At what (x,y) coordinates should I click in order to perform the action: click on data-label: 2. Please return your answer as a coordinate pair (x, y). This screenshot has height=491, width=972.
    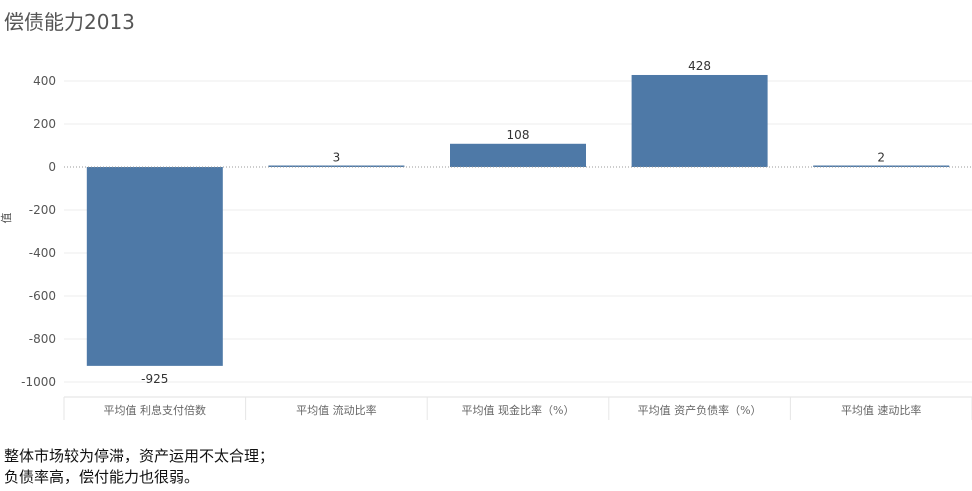
    Looking at the image, I should click on (881, 158).